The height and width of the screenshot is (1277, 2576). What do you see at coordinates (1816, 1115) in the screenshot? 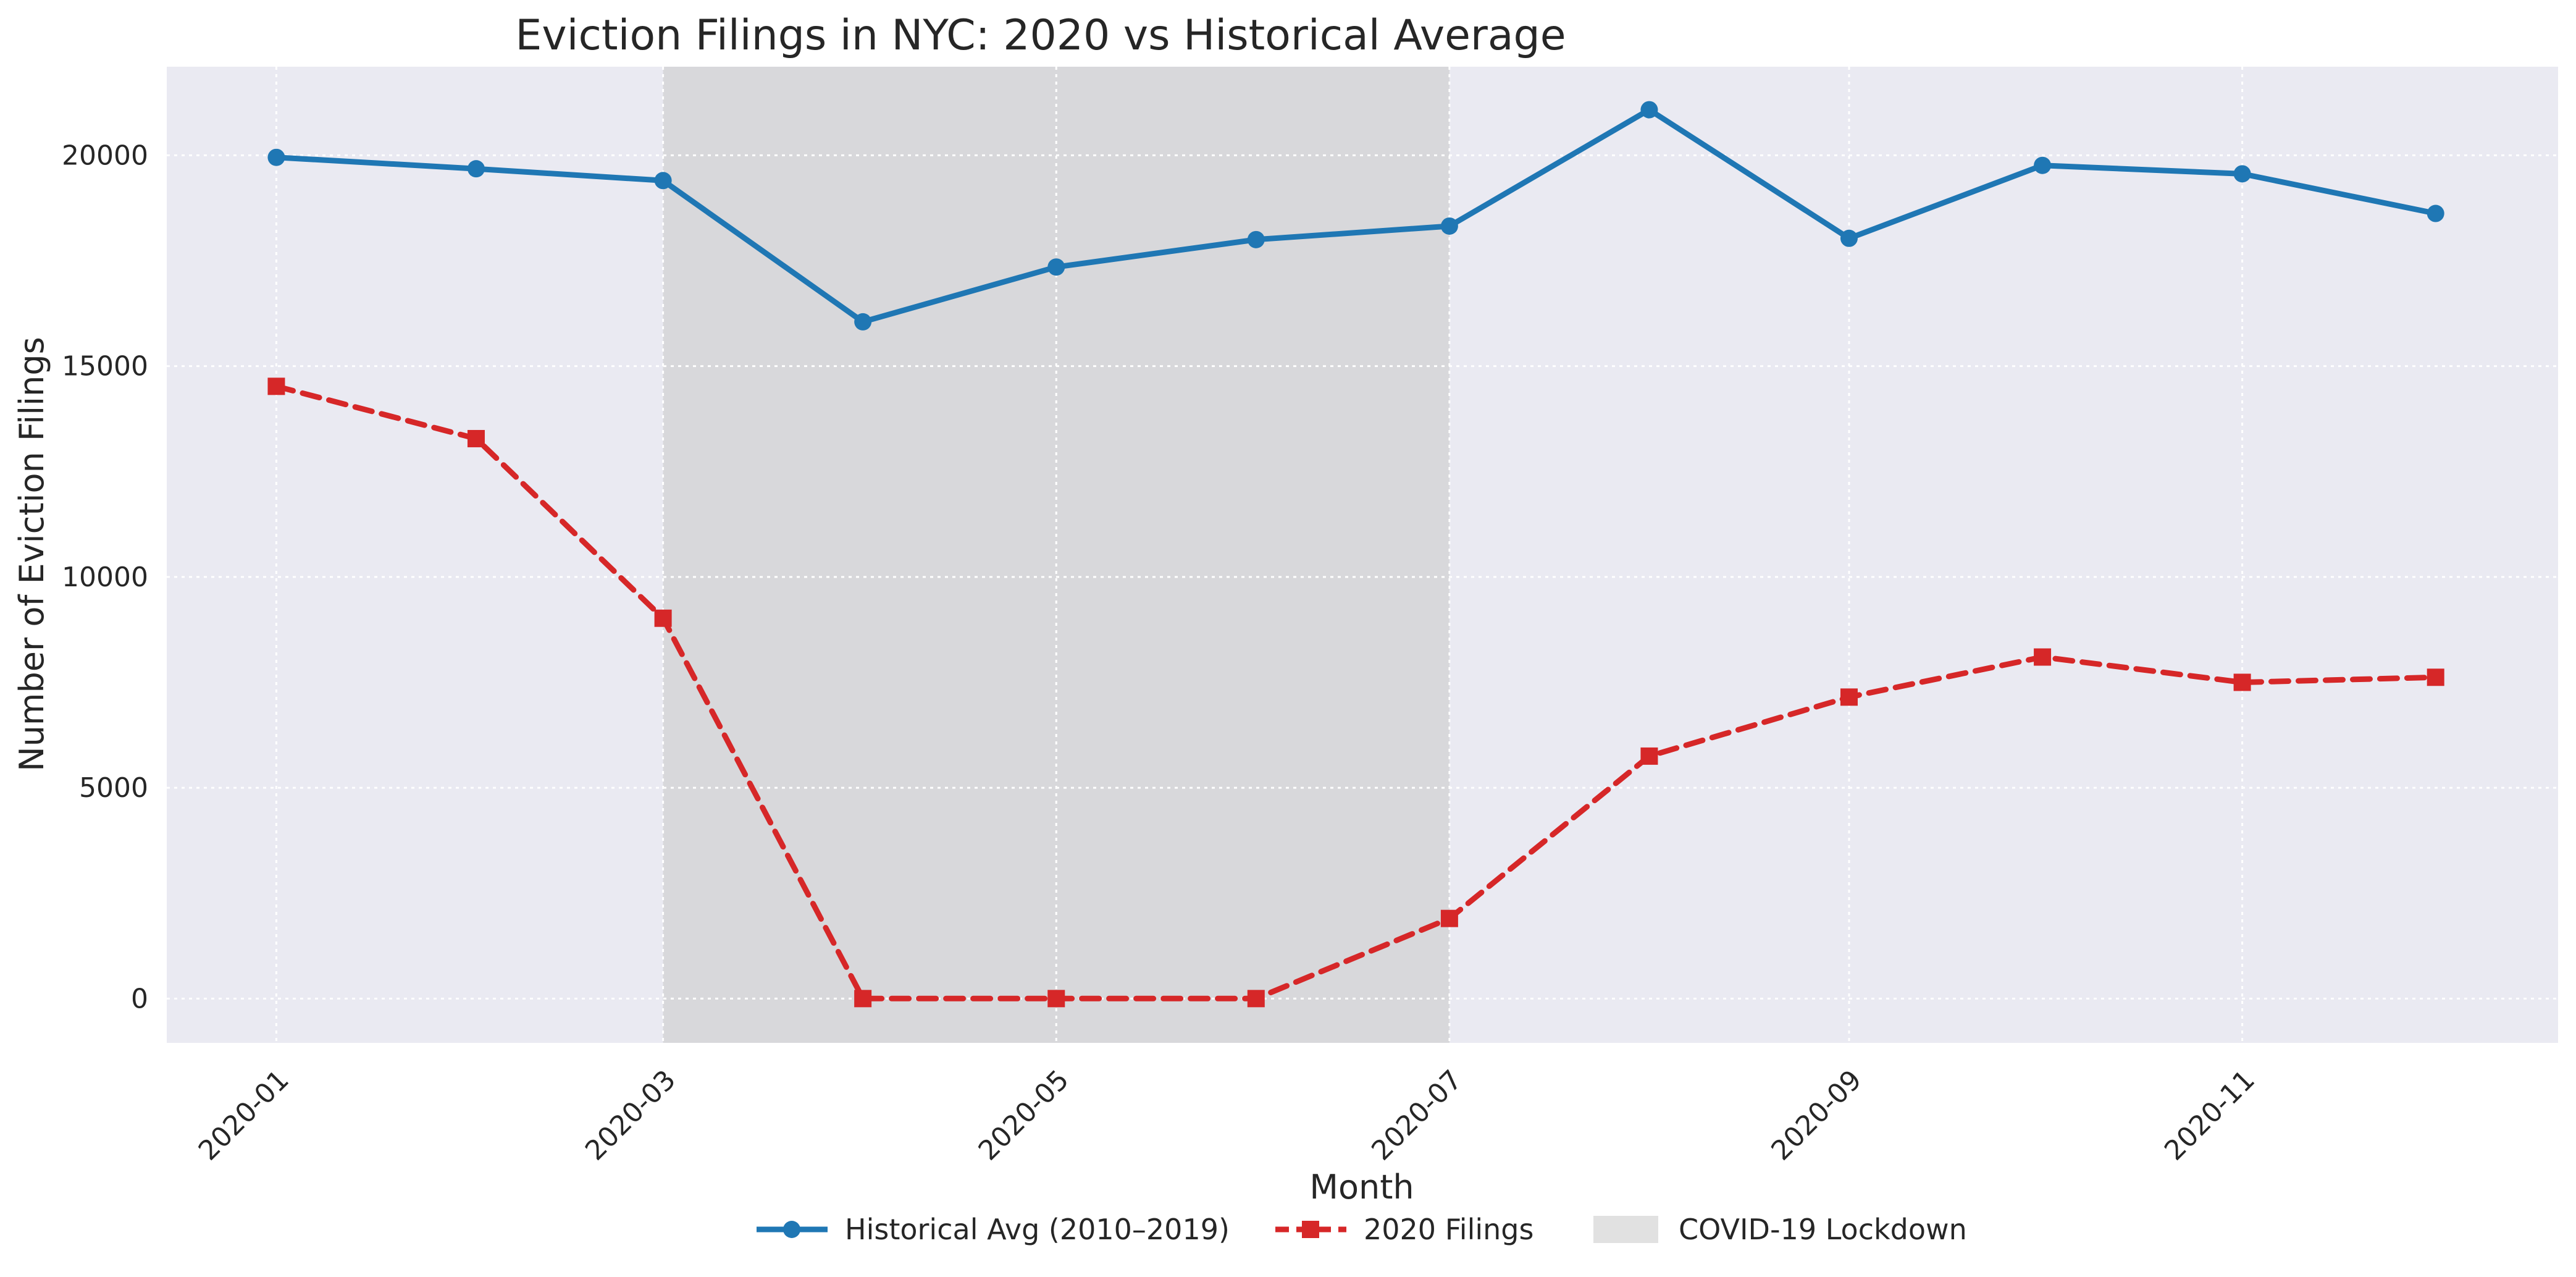
I see `x-tick-label: 2020-09` at bounding box center [1816, 1115].